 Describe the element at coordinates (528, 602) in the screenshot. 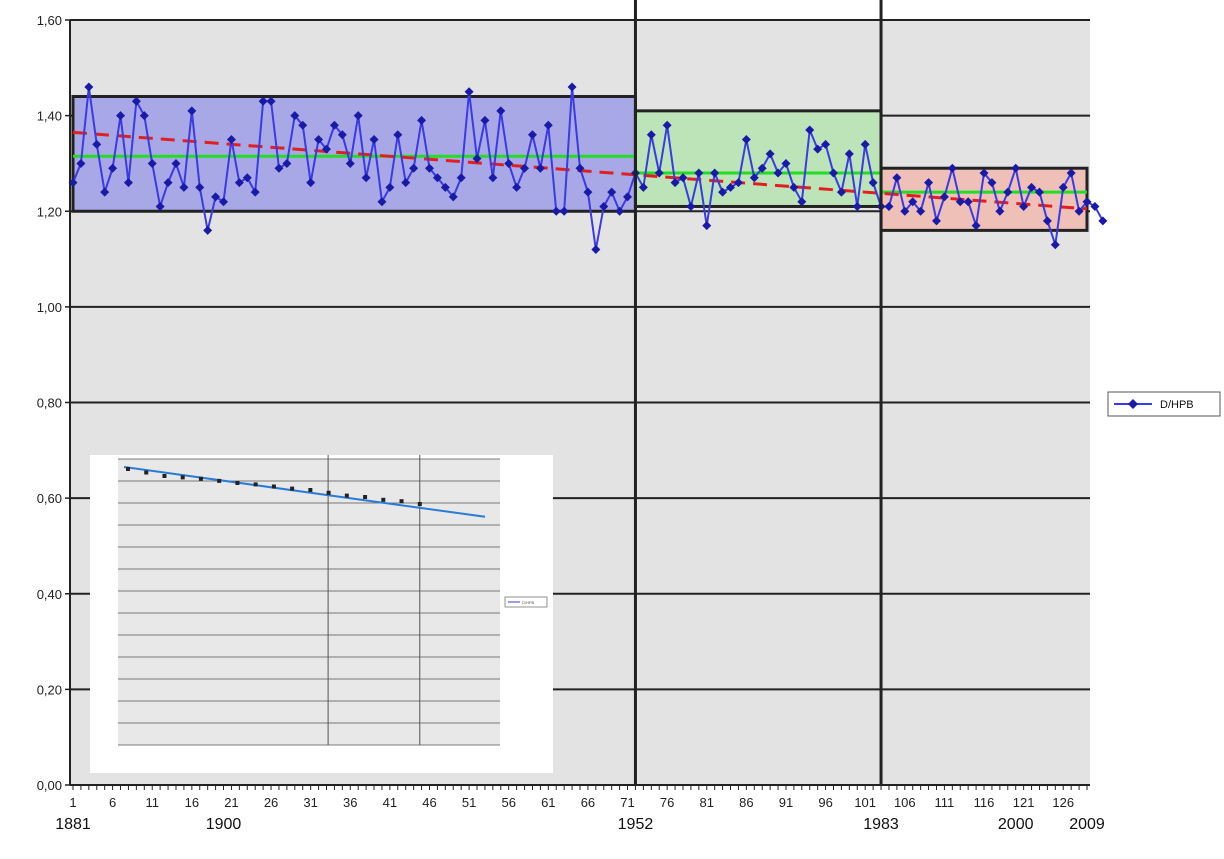

I see `inset-legend-label: D/HPB` at that location.